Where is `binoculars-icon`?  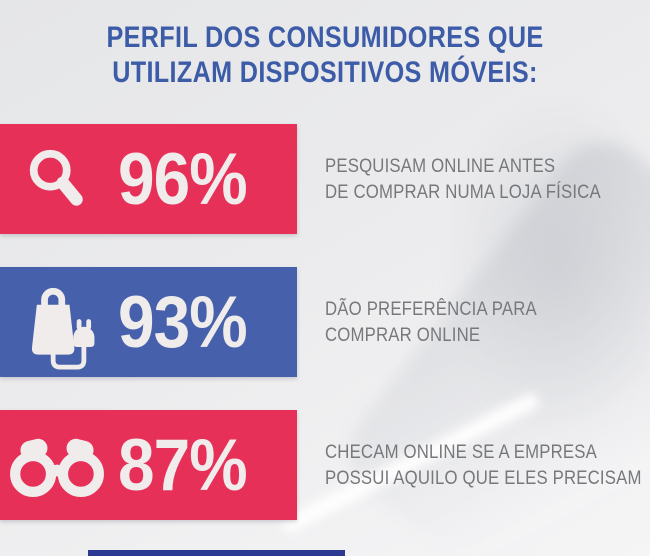
binoculars-icon is located at coordinates (57, 465).